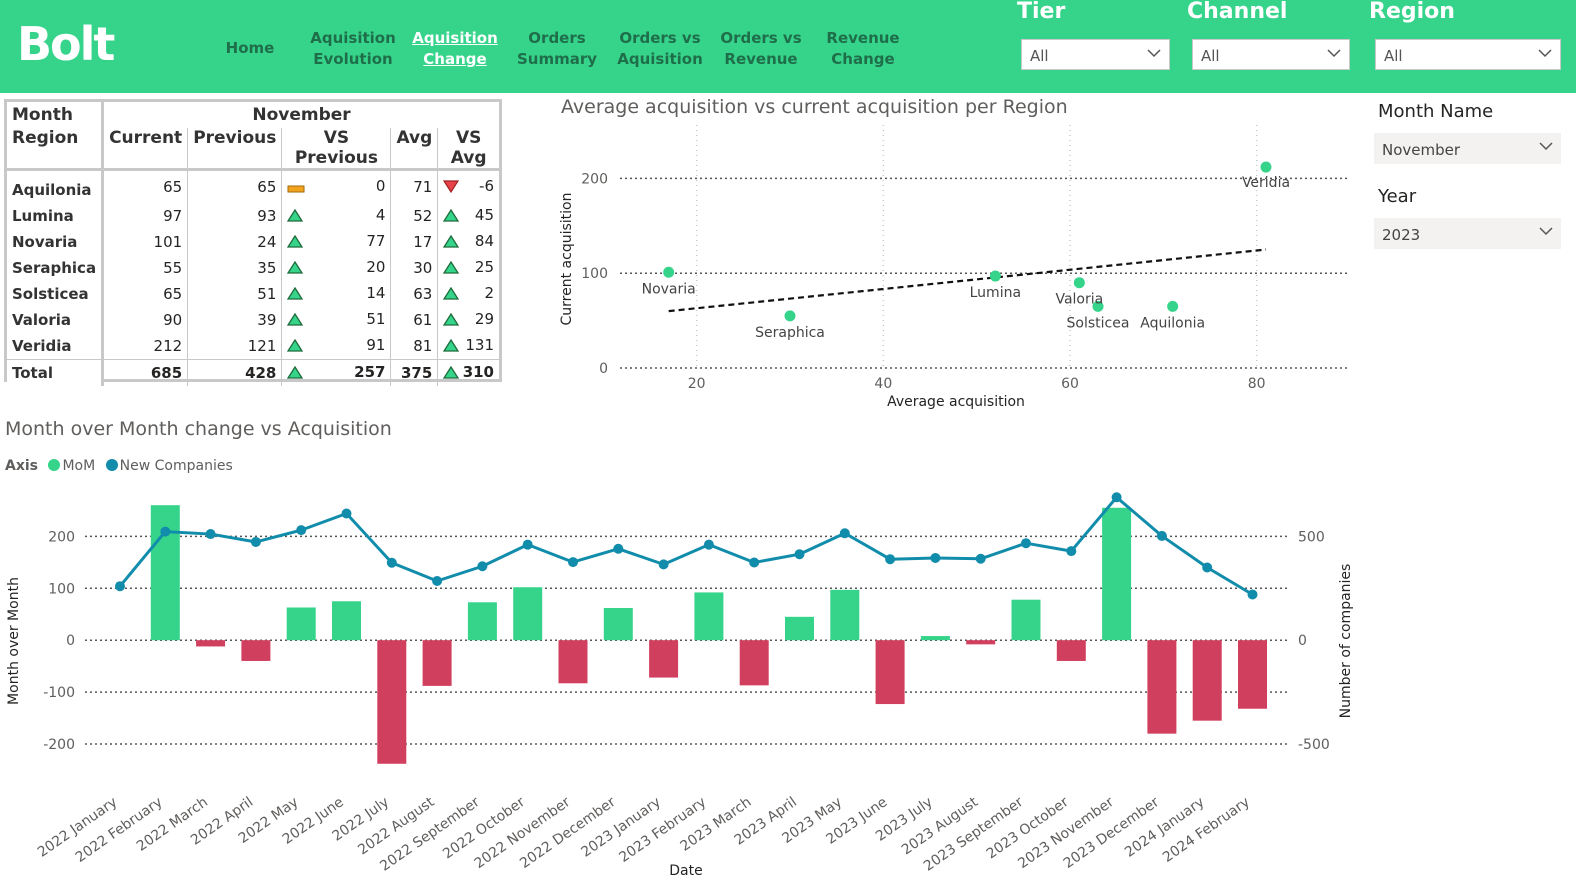  I want to click on legend-title: Axis, so click(21, 466).